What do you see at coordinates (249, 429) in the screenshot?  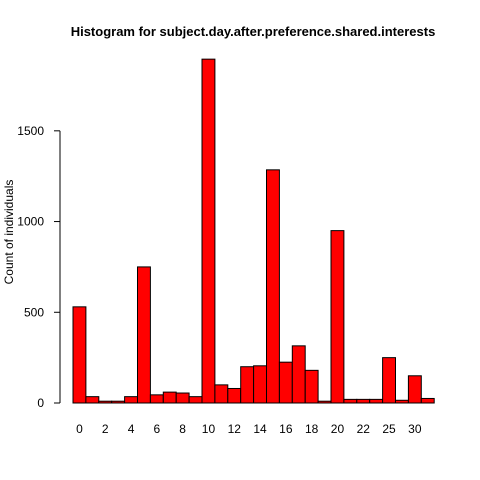 I see `x-axis: 0 2 4 6 8 10 12 14 16 18 20 22 25 30` at bounding box center [249, 429].